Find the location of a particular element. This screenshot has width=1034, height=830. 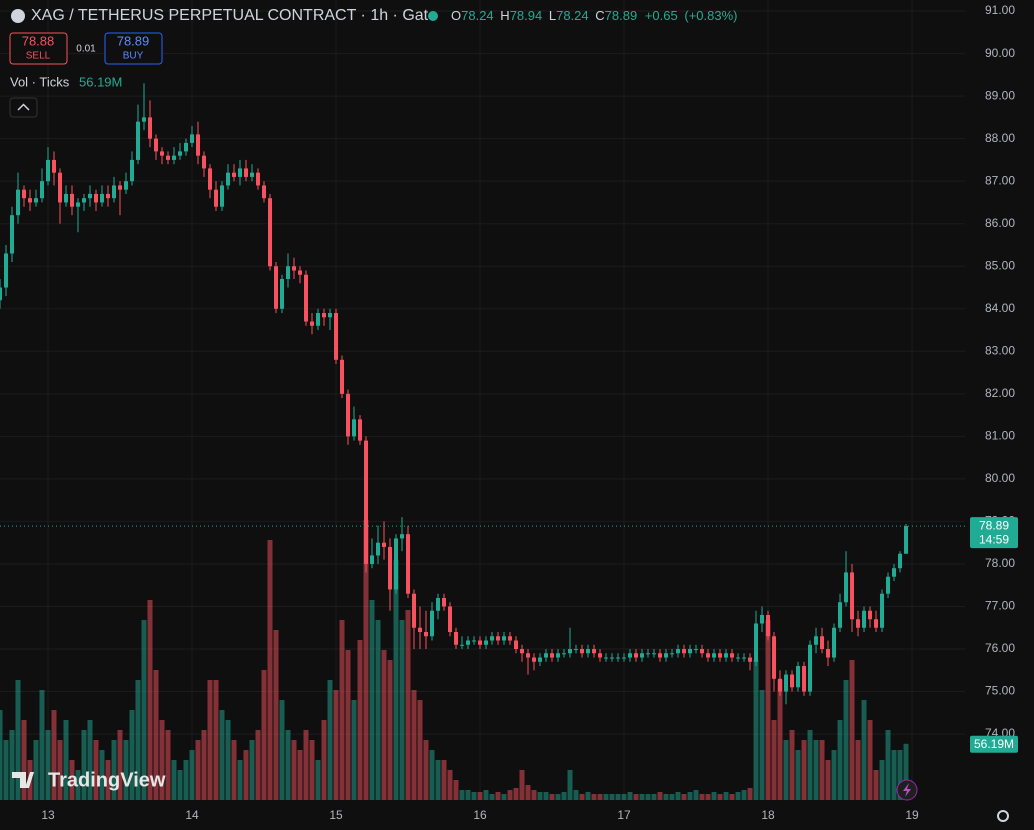

volume-title: Vol · Ticks is located at coordinates (40, 81).